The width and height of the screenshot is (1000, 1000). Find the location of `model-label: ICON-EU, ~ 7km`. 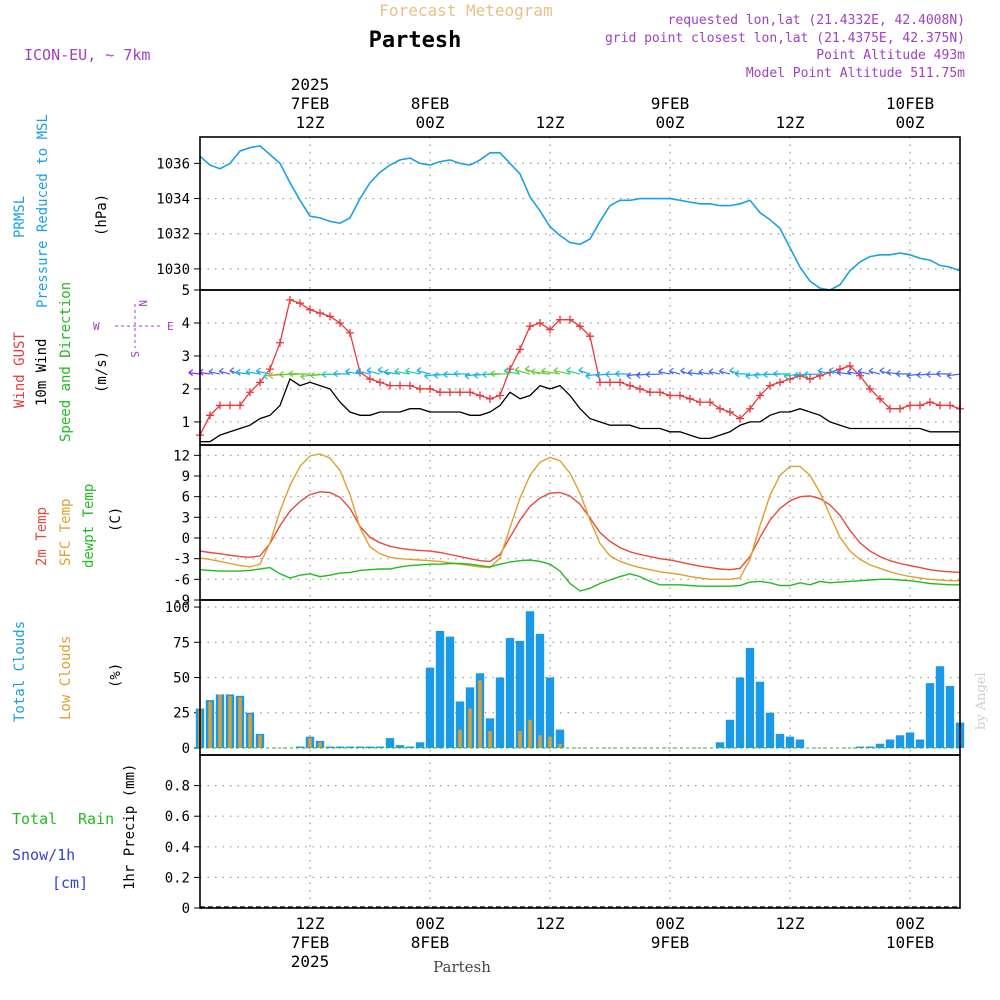

model-label: ICON-EU, ~ 7km is located at coordinates (87, 55).